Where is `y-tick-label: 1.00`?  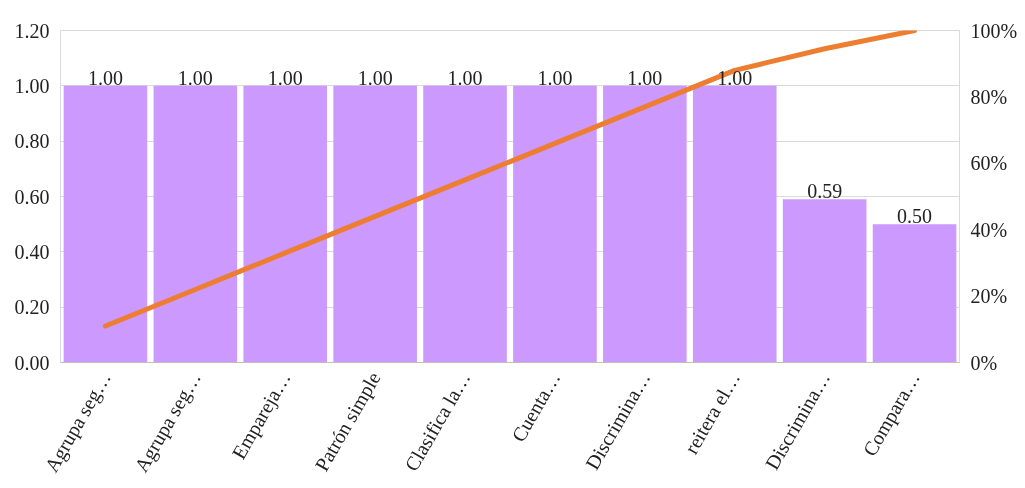
y-tick-label: 1.00 is located at coordinates (32, 85).